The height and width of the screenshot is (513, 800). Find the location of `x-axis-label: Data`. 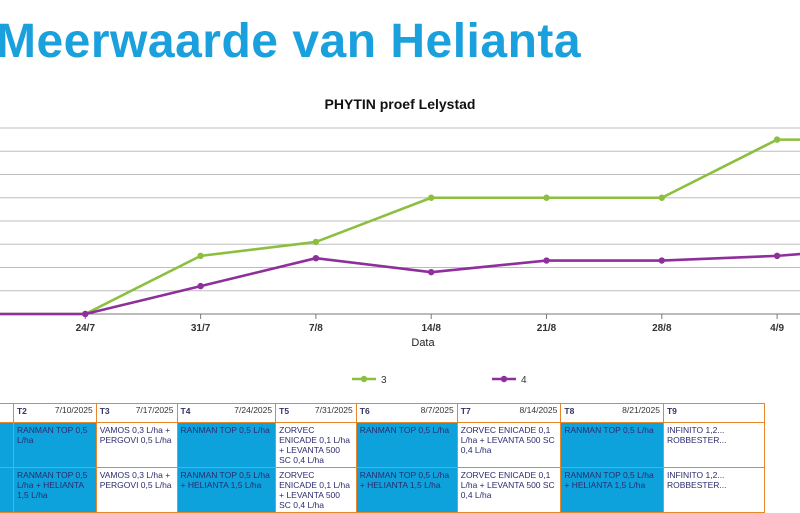

x-axis-label: Data is located at coordinates (423, 343).